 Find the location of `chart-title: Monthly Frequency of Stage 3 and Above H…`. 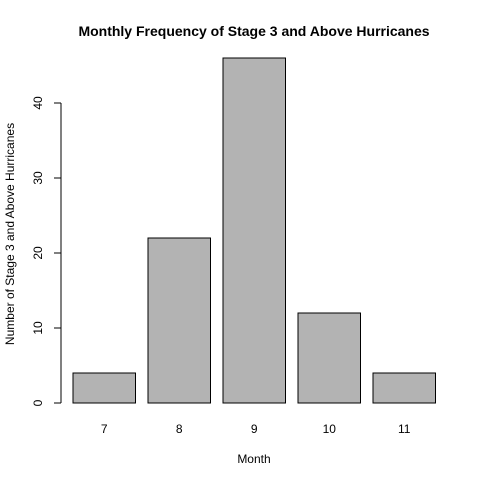

chart-title: Monthly Frequency of Stage 3 and Above H… is located at coordinates (253, 31).